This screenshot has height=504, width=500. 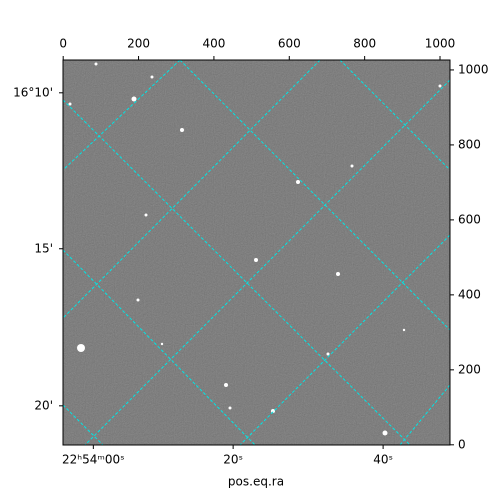 I want to click on dec-tick-label: 20', so click(x=43, y=405).